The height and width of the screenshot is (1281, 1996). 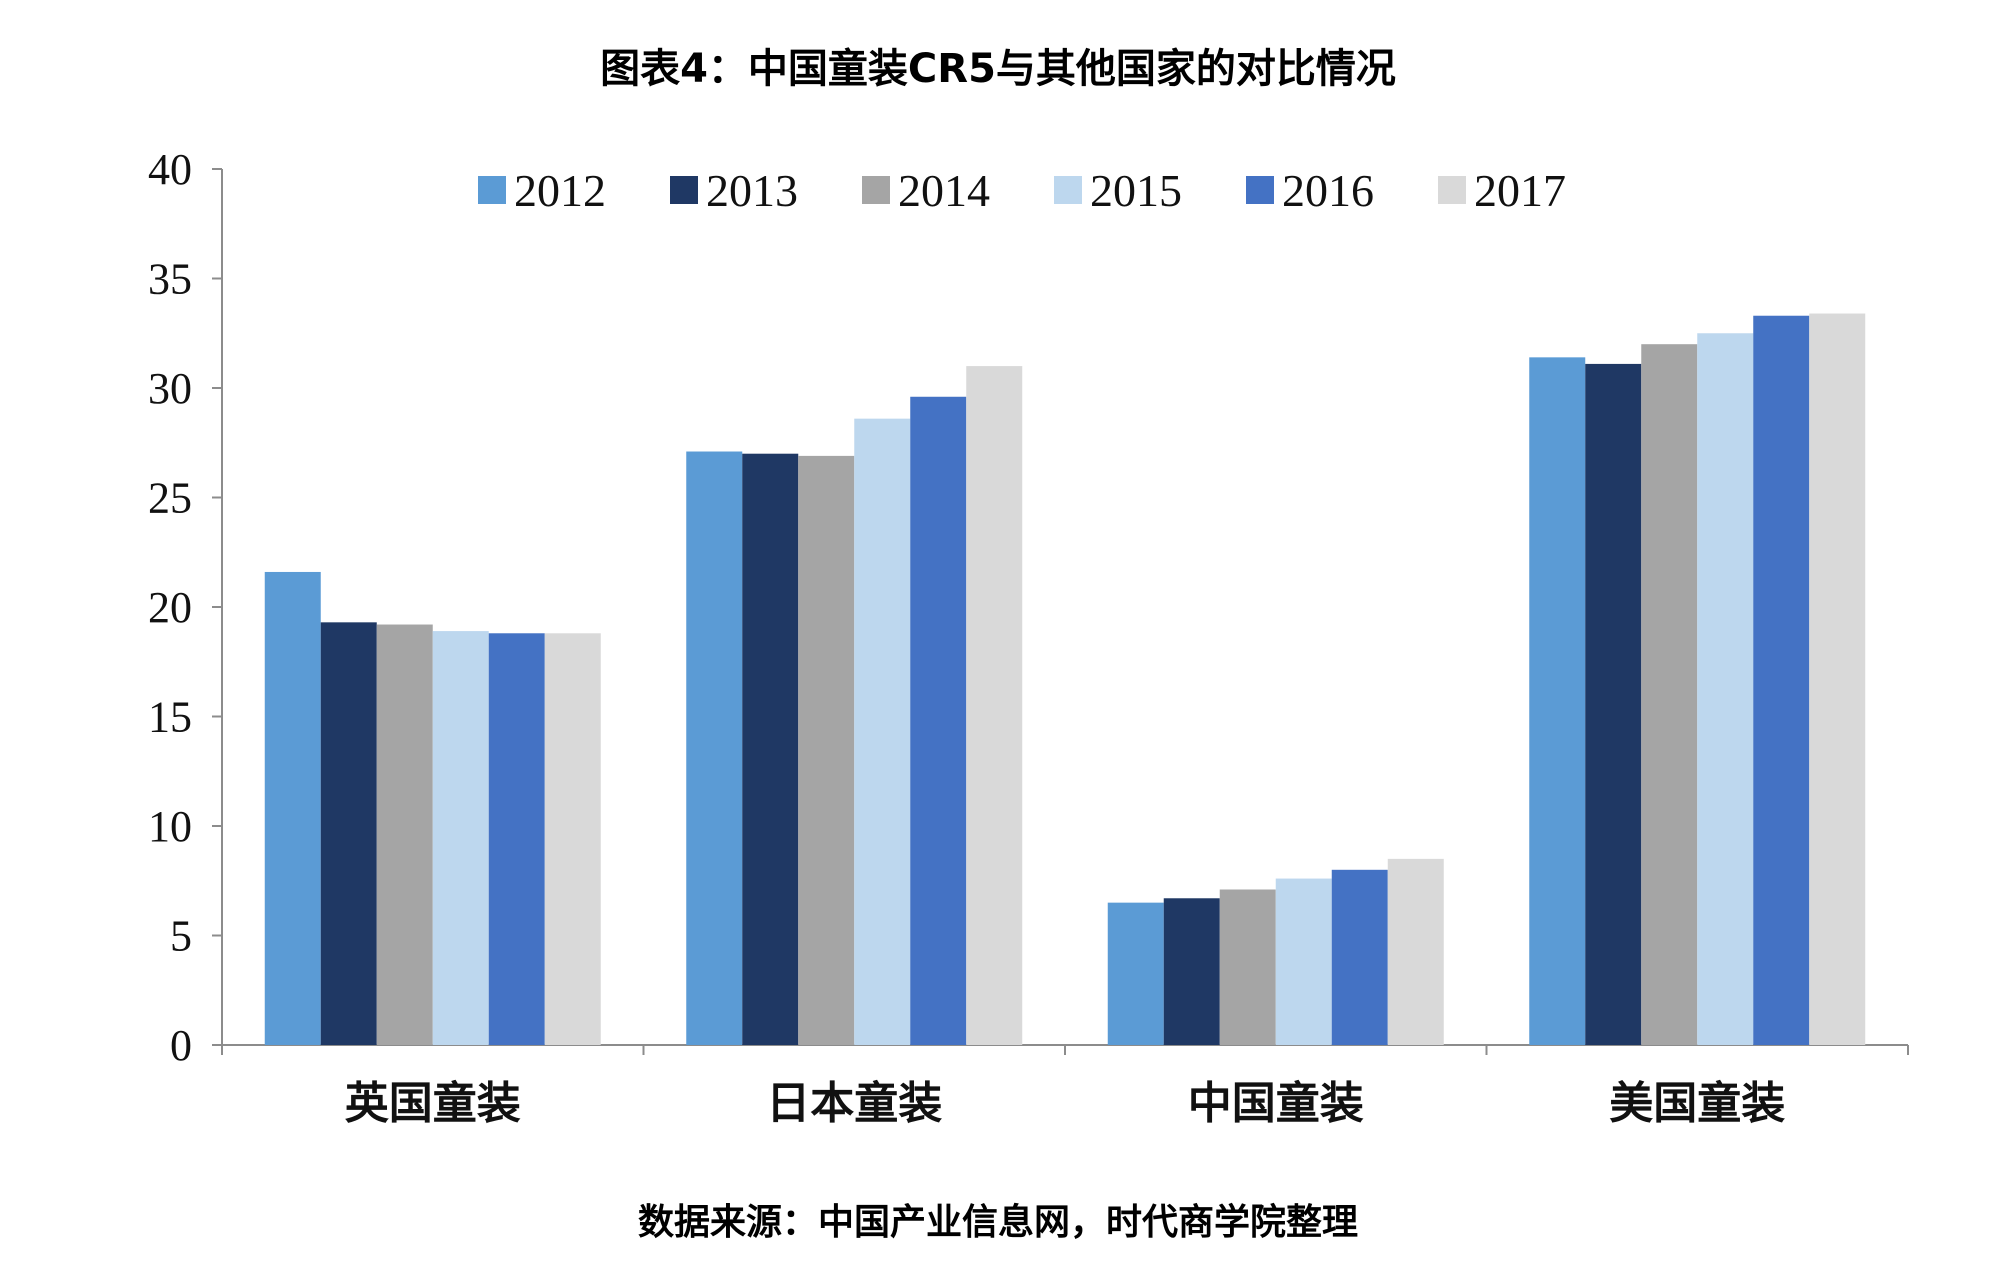 What do you see at coordinates (1520, 190) in the screenshot?
I see `legend-label: 2017` at bounding box center [1520, 190].